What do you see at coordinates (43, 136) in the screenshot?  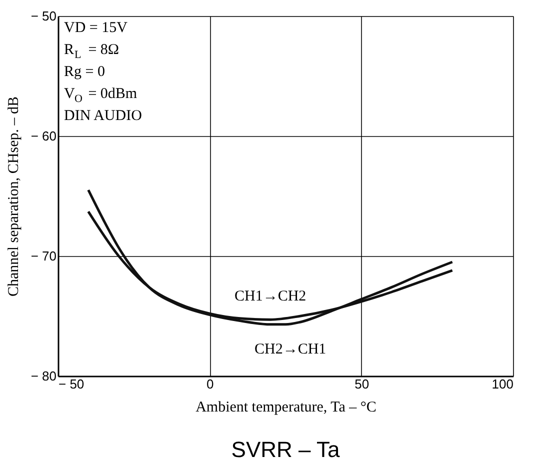 I see `y-tick-label: − 60` at bounding box center [43, 136].